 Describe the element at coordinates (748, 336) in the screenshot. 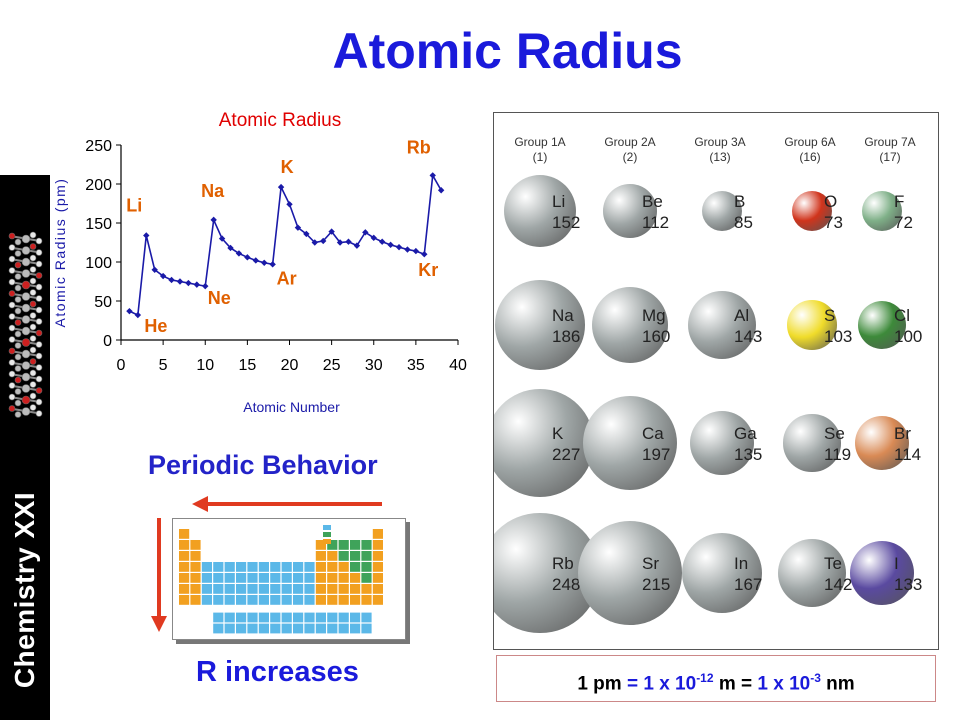

I see `element-radius: 143` at that location.